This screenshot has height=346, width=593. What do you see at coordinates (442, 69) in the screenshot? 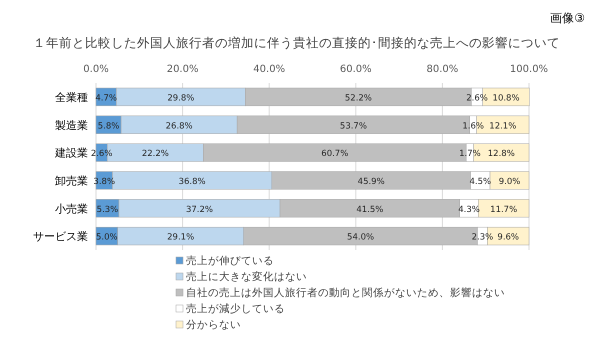
I see `x-tick-label: 80.0%` at bounding box center [442, 69].